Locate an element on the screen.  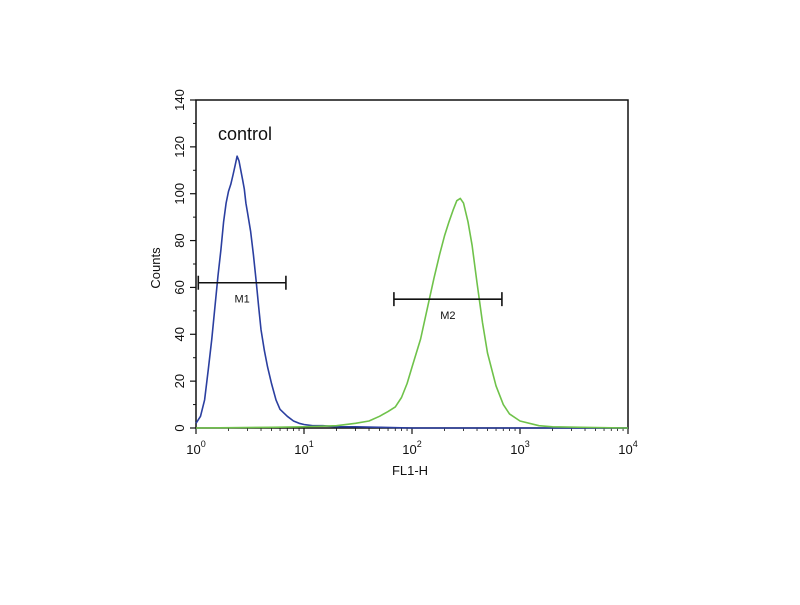
y-tick-label: 0 is located at coordinates (179, 427).